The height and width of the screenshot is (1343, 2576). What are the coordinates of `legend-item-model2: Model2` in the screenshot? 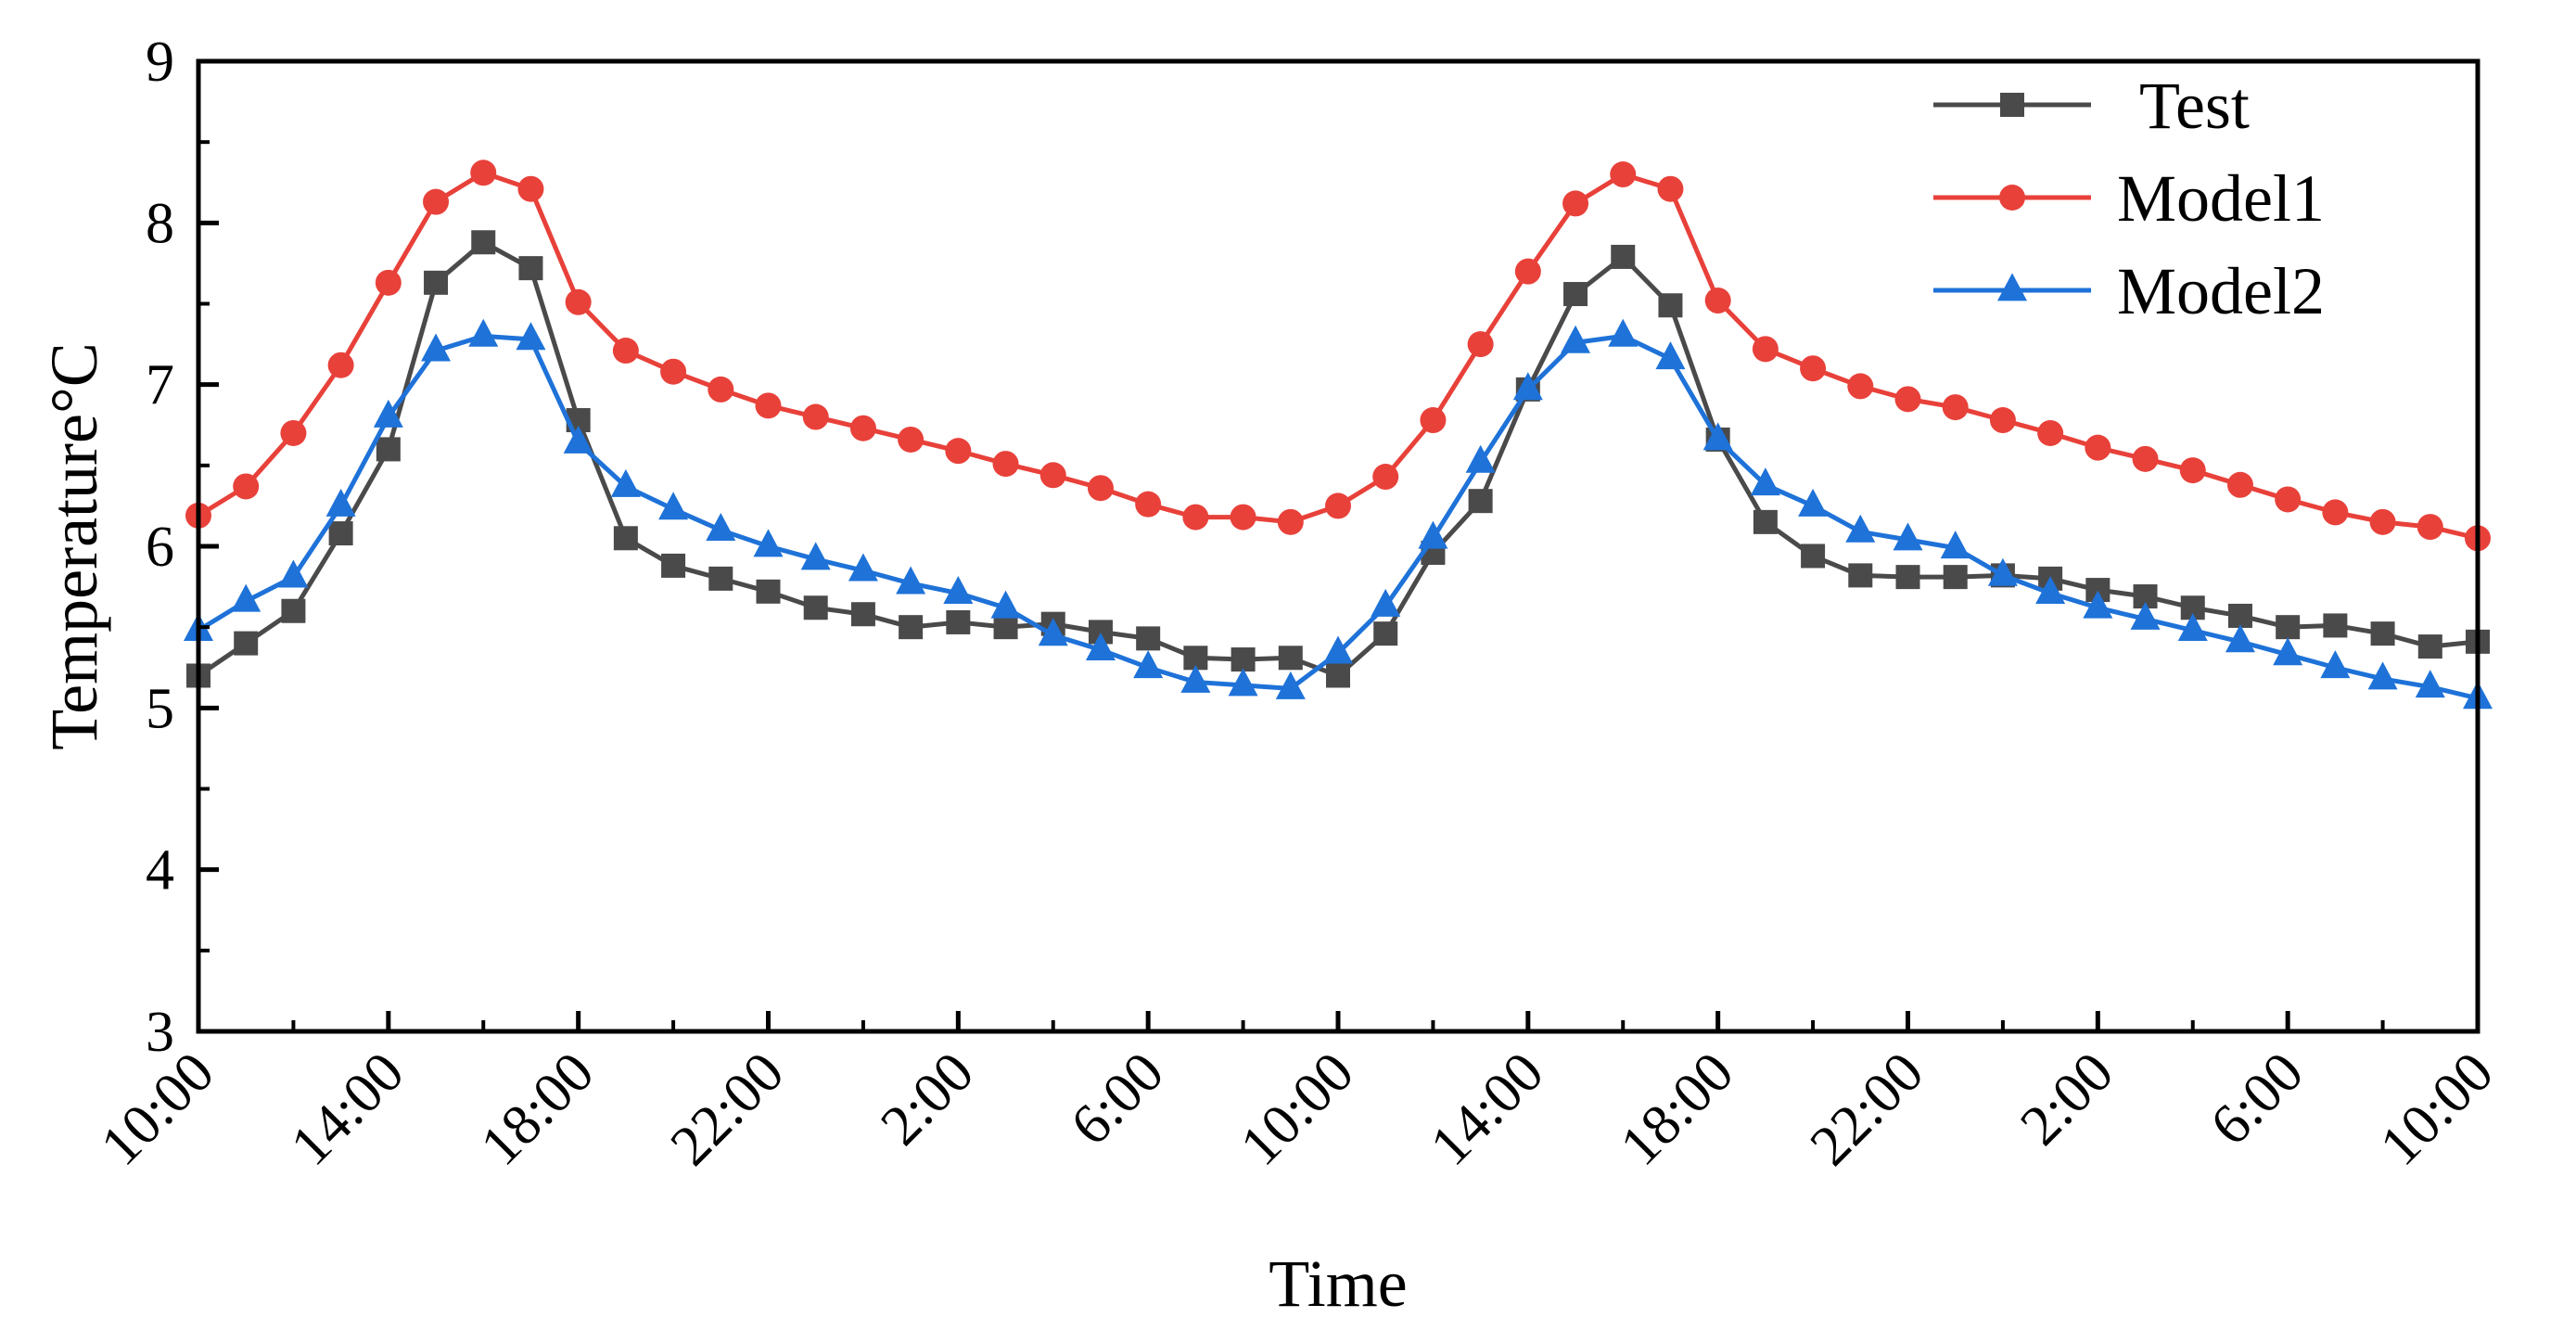 It's located at (2129, 291).